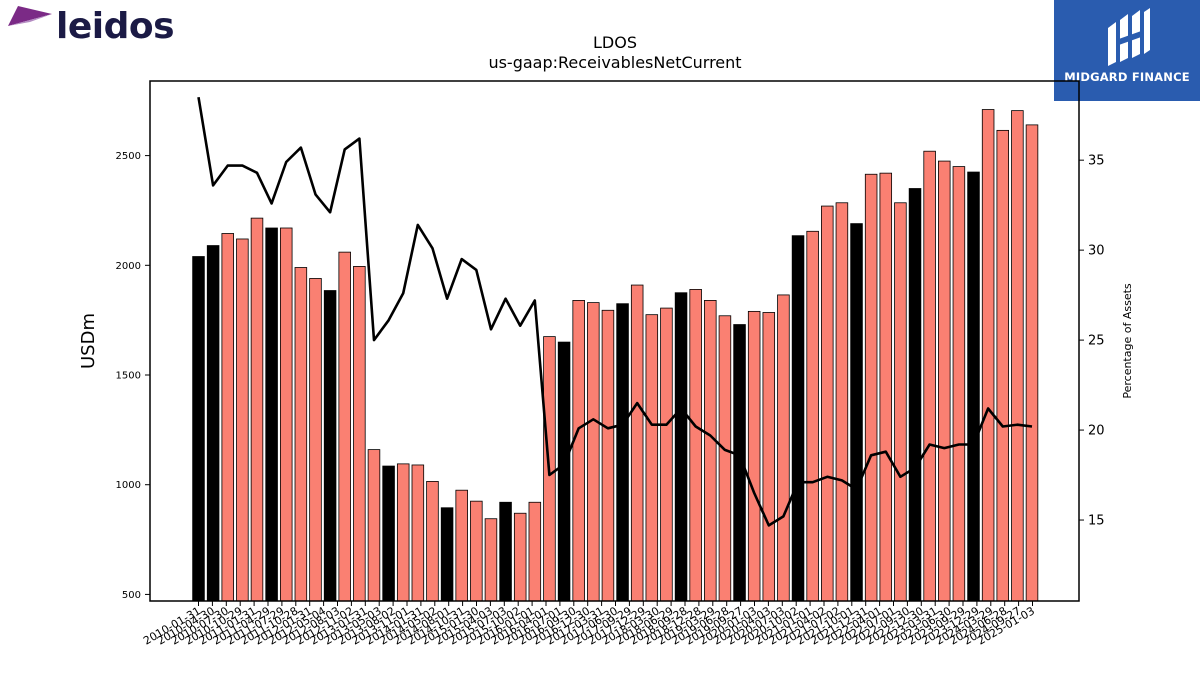  What do you see at coordinates (1096, 431) in the screenshot?
I see `y2-tick-label: 20` at bounding box center [1096, 431].